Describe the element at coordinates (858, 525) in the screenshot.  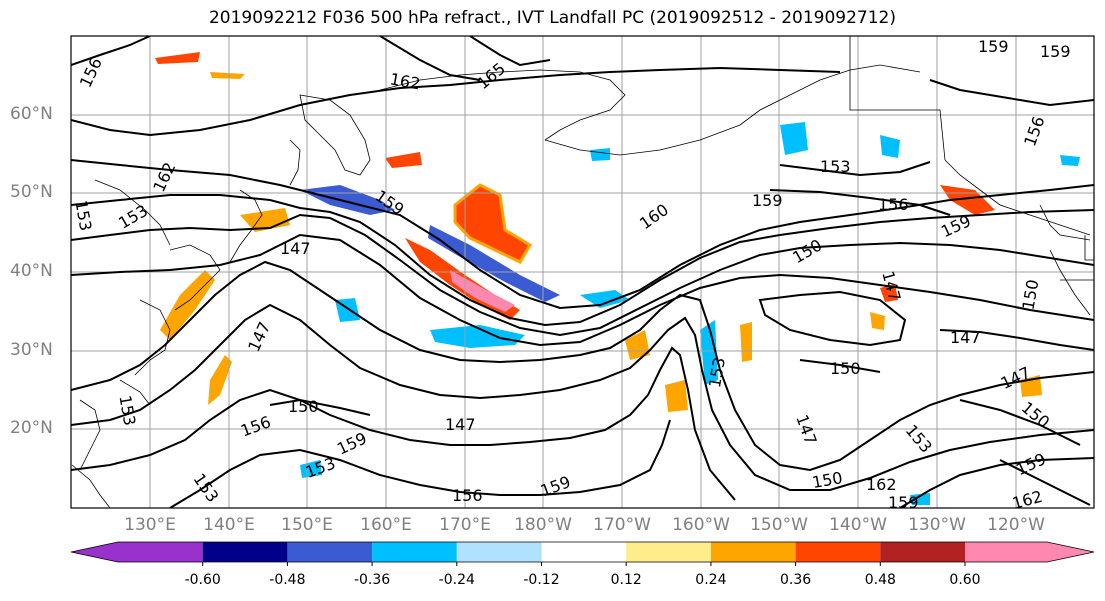
I see `lon-label: 140°W` at that location.